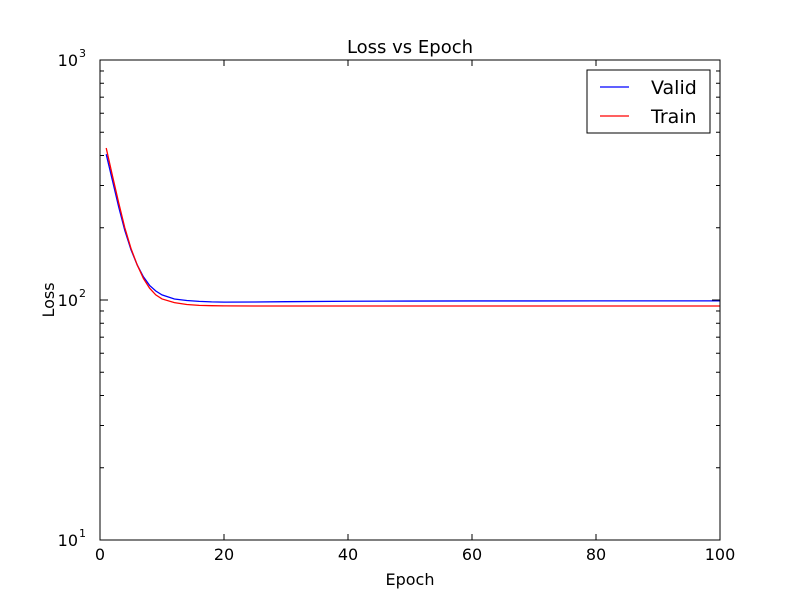 The height and width of the screenshot is (600, 800). I want to click on y-tick-exponent: 3, so click(82, 53).